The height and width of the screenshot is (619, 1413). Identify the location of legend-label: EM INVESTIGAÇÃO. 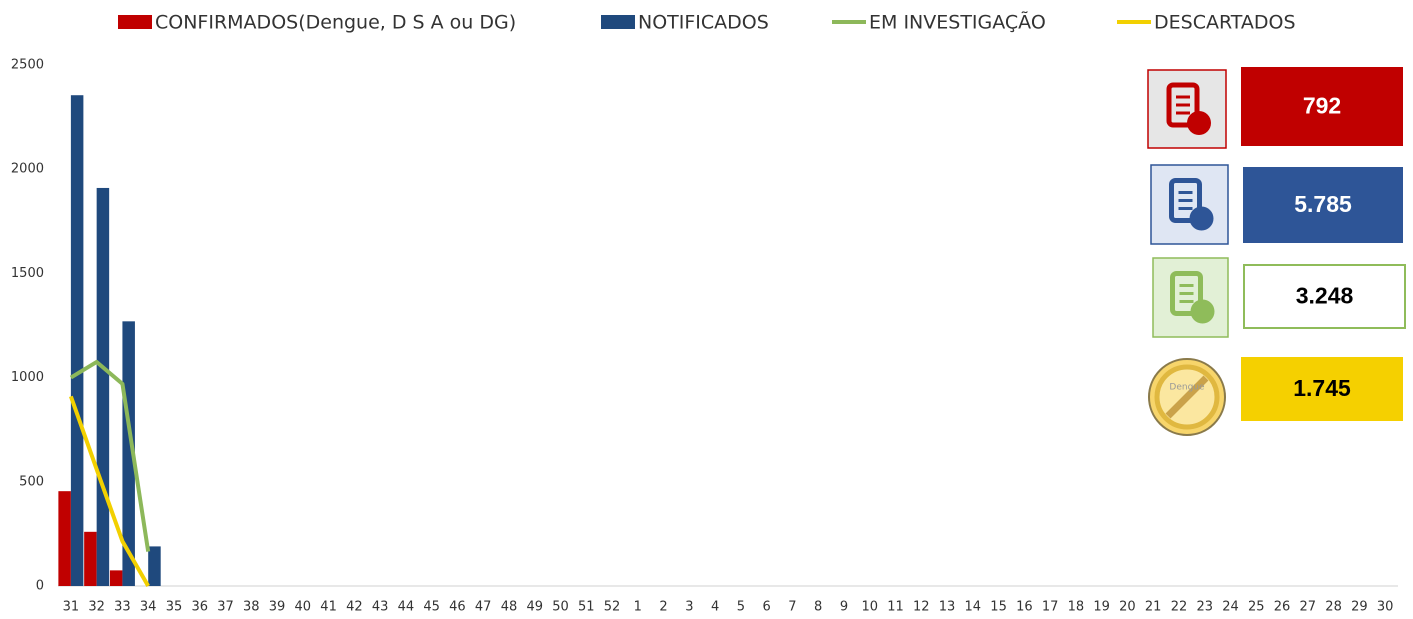
(957, 22).